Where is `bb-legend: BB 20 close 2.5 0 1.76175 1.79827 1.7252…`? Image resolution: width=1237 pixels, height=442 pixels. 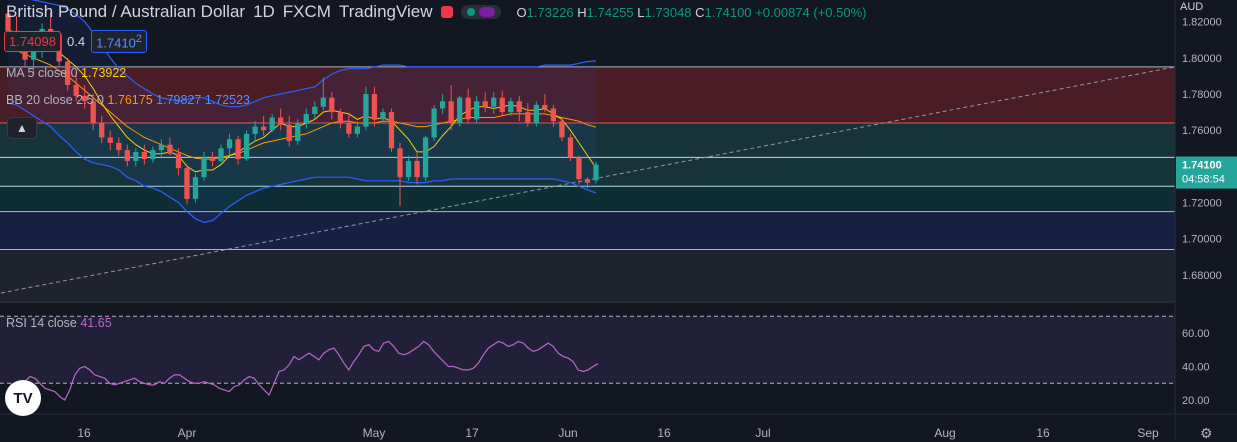
bb-legend: BB 20 close 2.5 0 1.76175 1.79827 1.7252… is located at coordinates (128, 100).